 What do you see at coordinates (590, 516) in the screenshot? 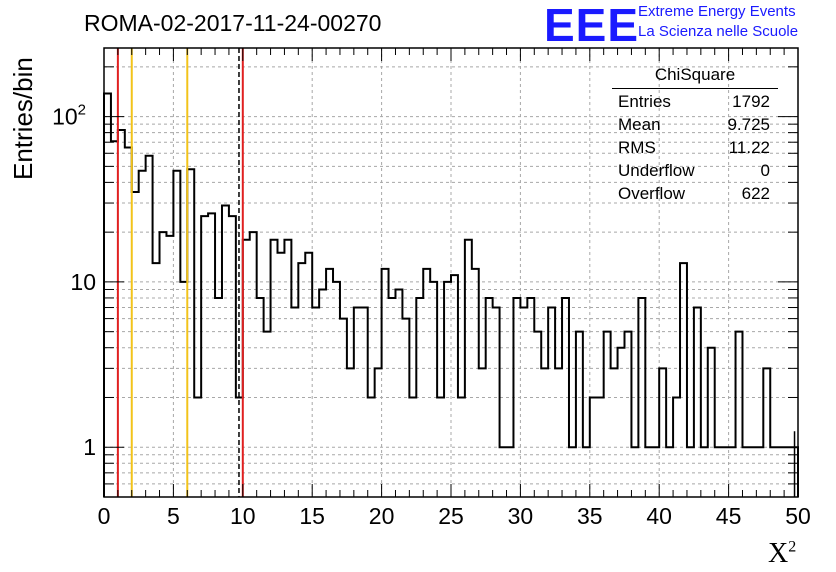
I see `x-tick-label: 35` at bounding box center [590, 516].